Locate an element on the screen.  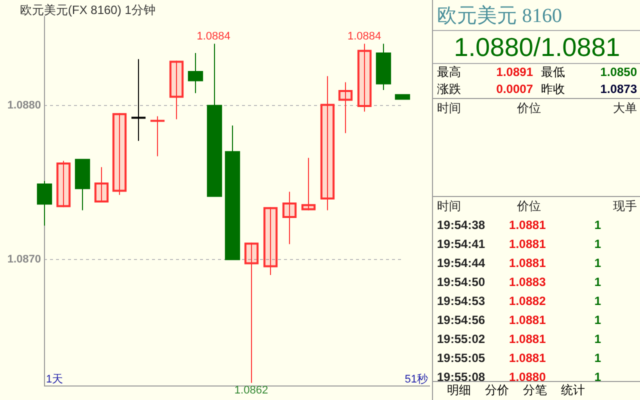
annotation: 1.0862 is located at coordinates (251, 390).